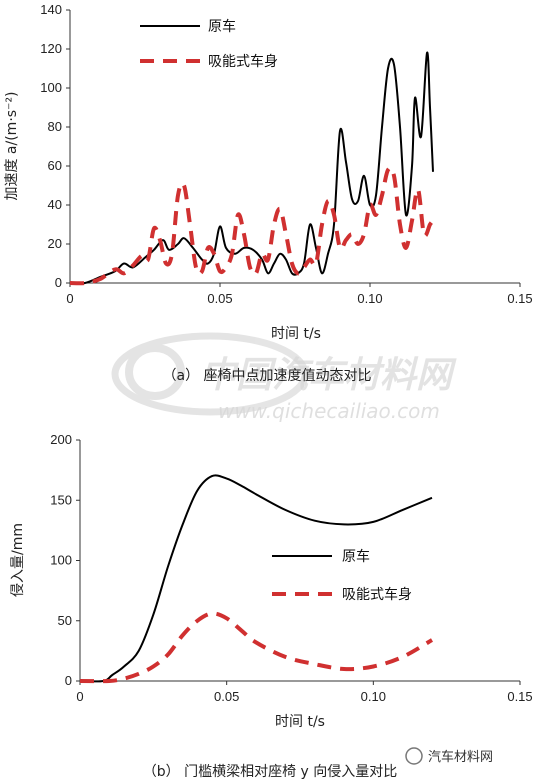 The width and height of the screenshot is (534, 784). What do you see at coordinates (270, 771) in the screenshot?
I see `chart-b-caption: （b） 门槛横梁相对座椅 y 向侵入量对比` at bounding box center [270, 771].